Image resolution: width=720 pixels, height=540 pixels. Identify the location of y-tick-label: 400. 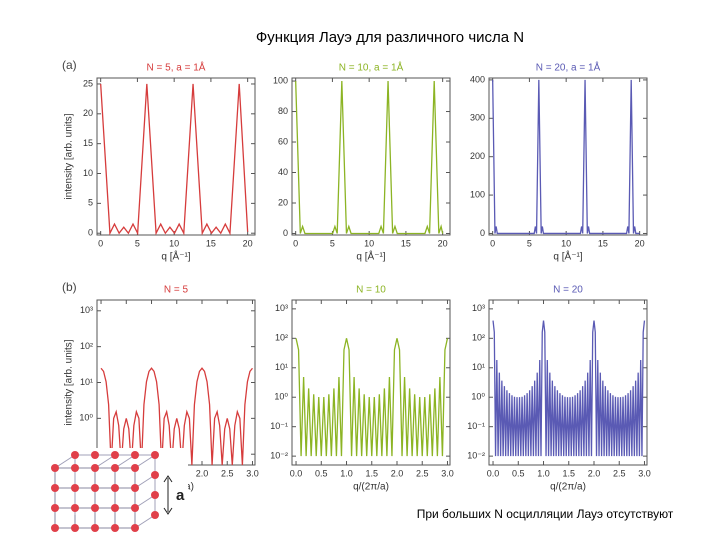
(477, 79).